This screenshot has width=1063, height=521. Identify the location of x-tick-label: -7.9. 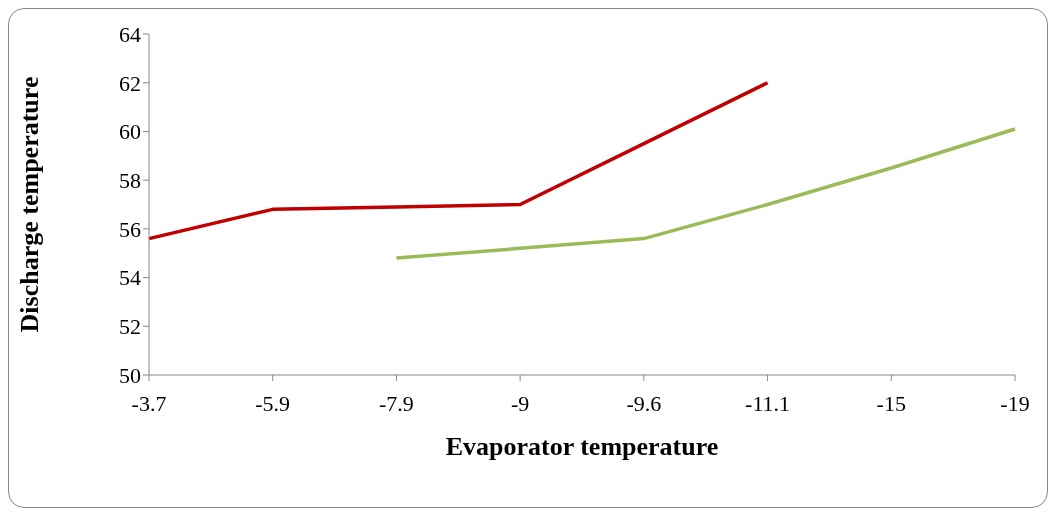
(396, 403).